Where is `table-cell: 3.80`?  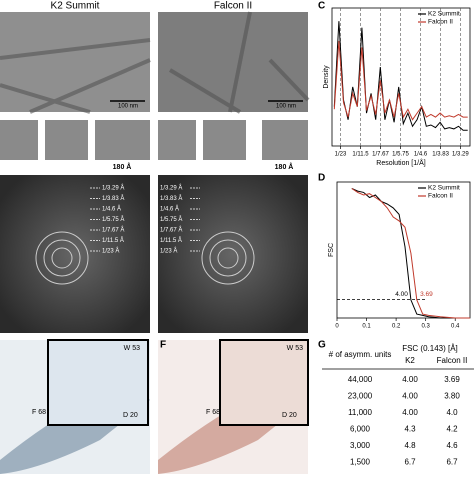 table-cell: 3.80 is located at coordinates (452, 396).